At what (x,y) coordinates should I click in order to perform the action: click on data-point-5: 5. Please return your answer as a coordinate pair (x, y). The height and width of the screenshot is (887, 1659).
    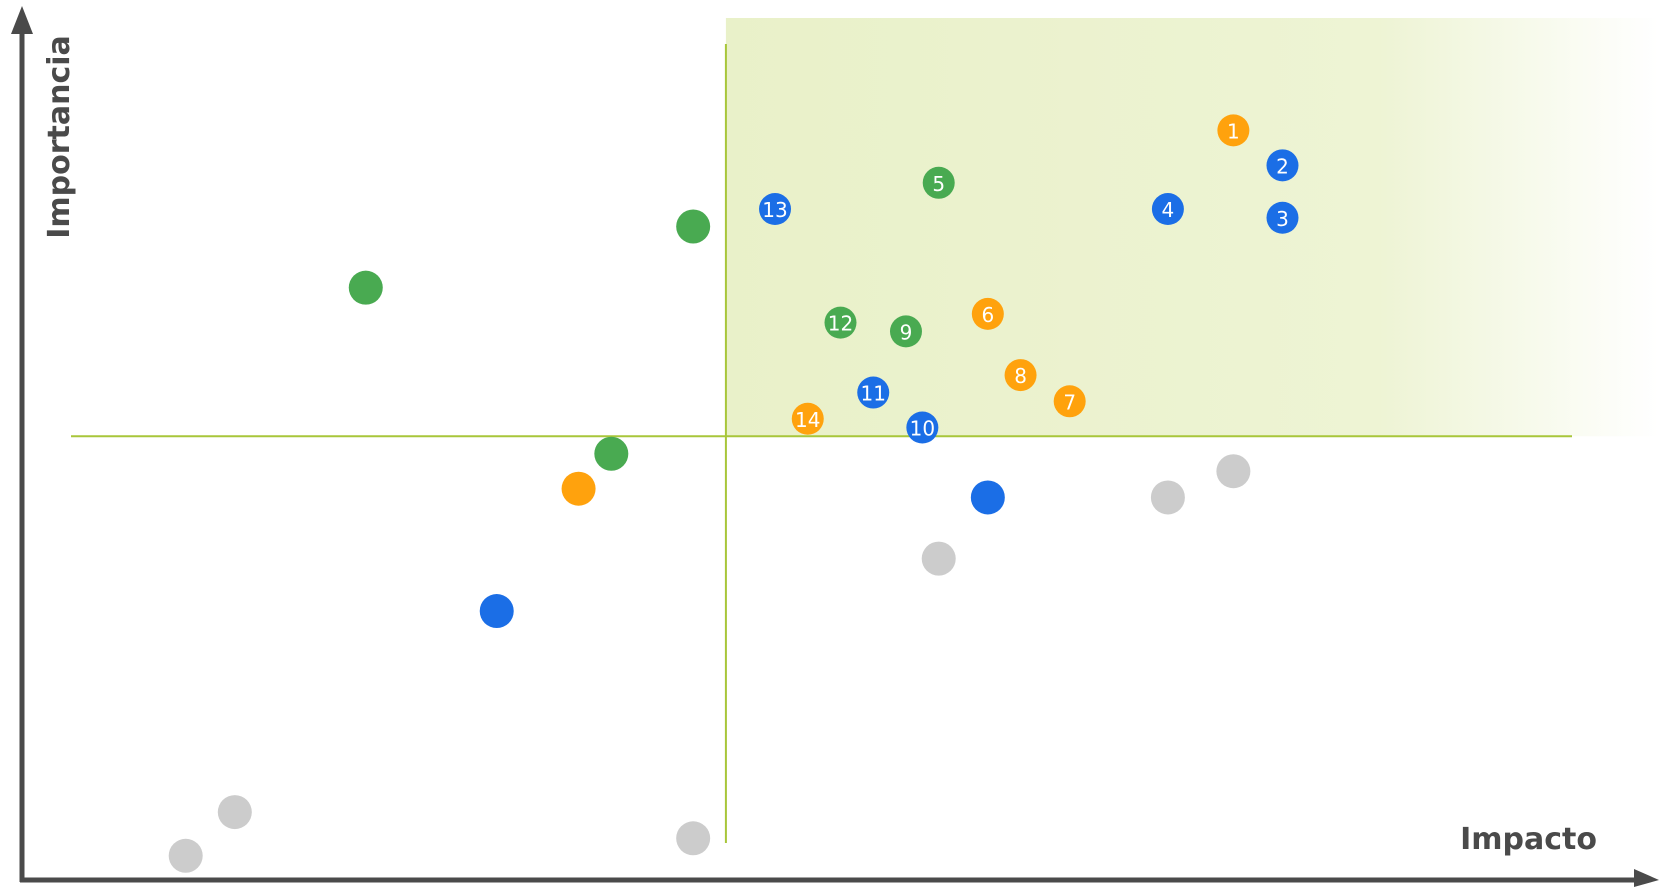
    Looking at the image, I should click on (938, 182).